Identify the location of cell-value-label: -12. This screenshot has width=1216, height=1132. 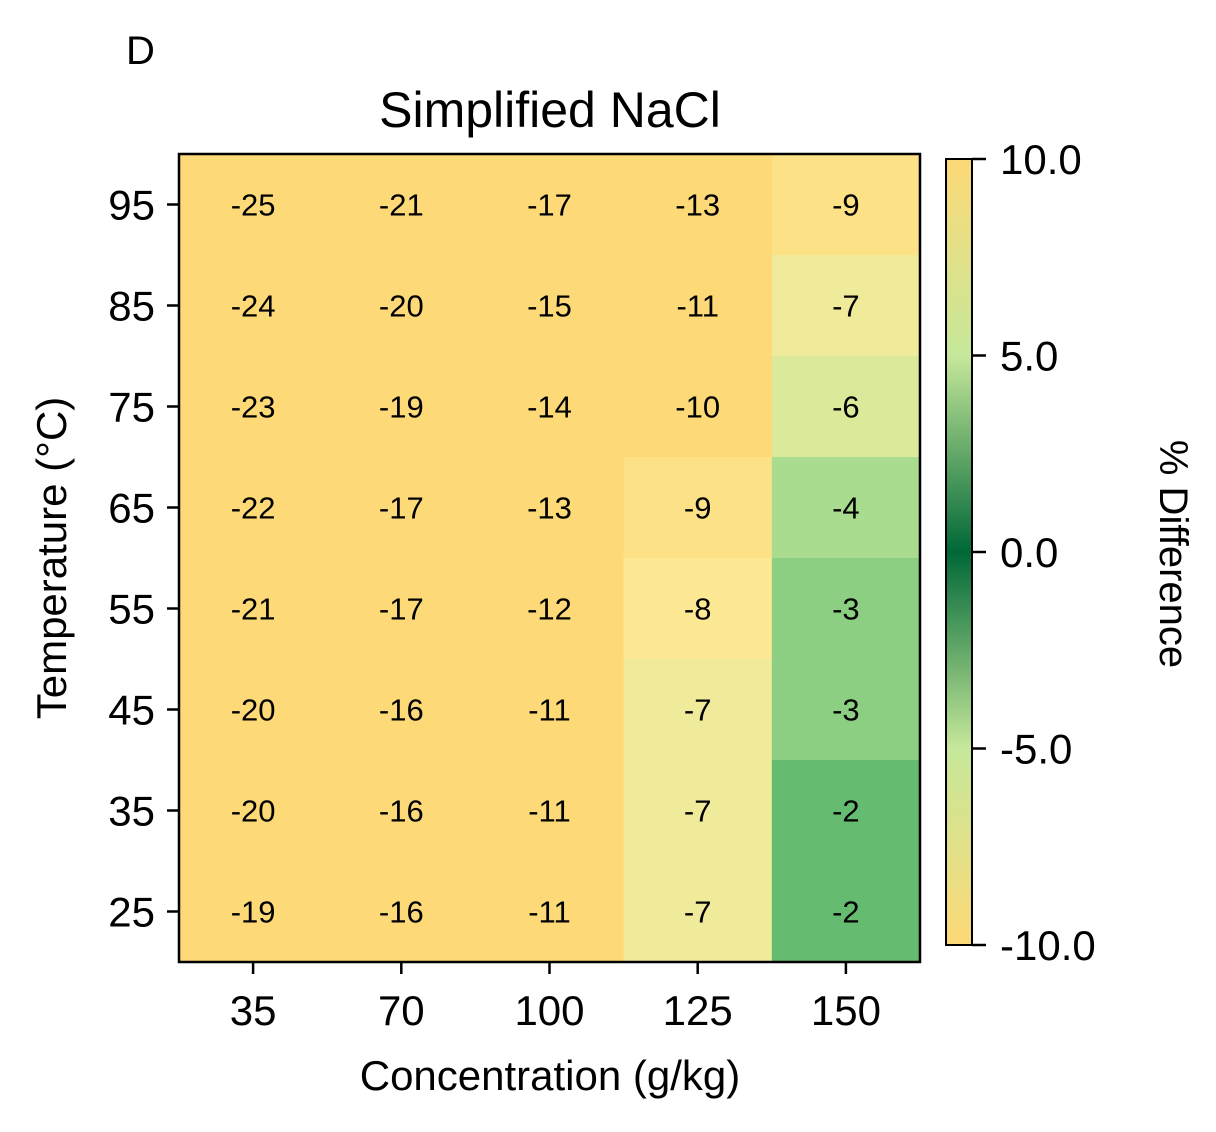
(549, 609).